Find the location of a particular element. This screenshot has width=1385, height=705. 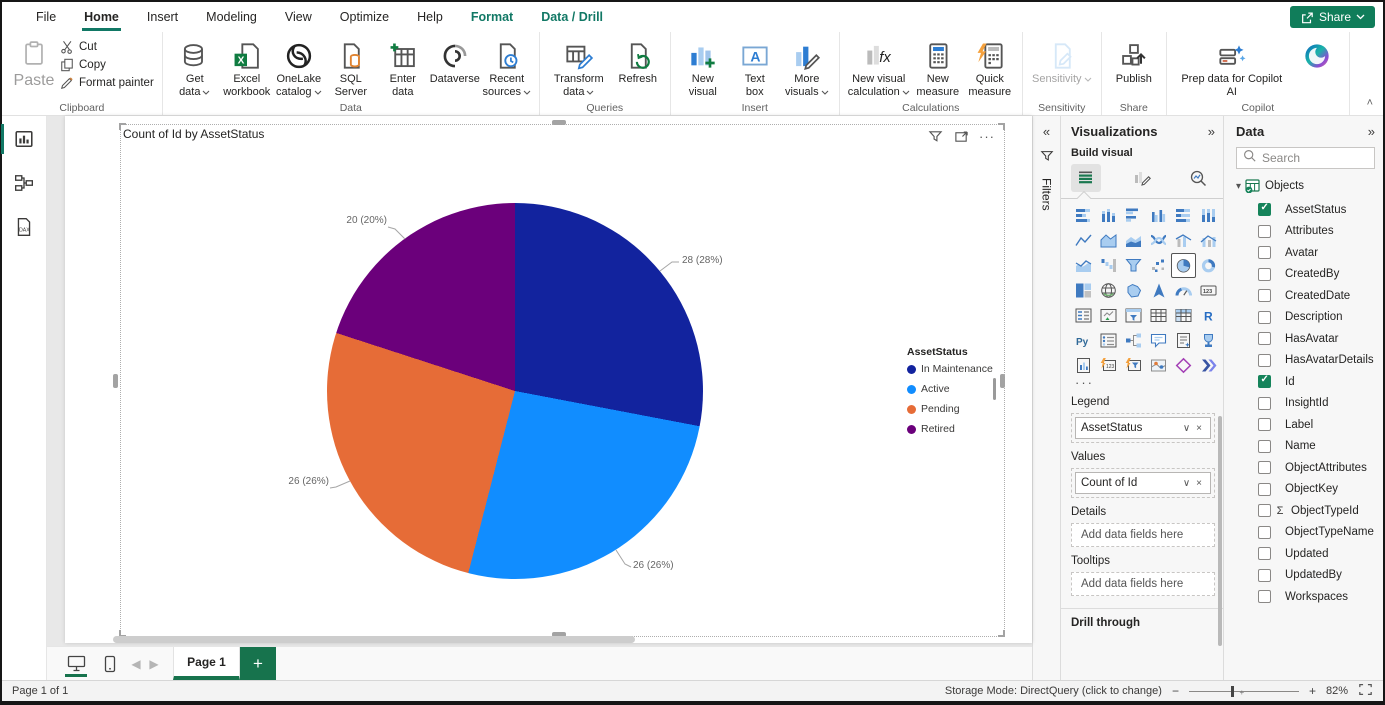

visual-type-map is located at coordinates (1108, 290).